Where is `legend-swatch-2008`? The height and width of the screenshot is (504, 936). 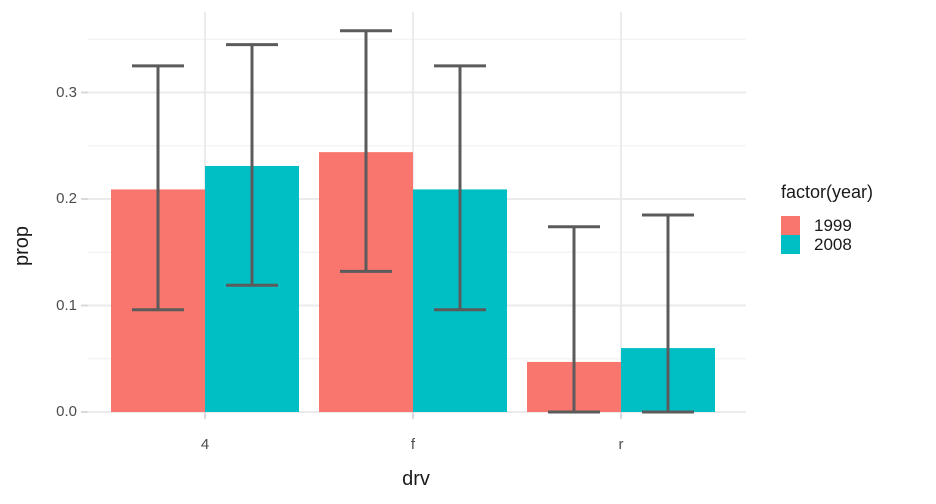
legend-swatch-2008 is located at coordinates (790, 244).